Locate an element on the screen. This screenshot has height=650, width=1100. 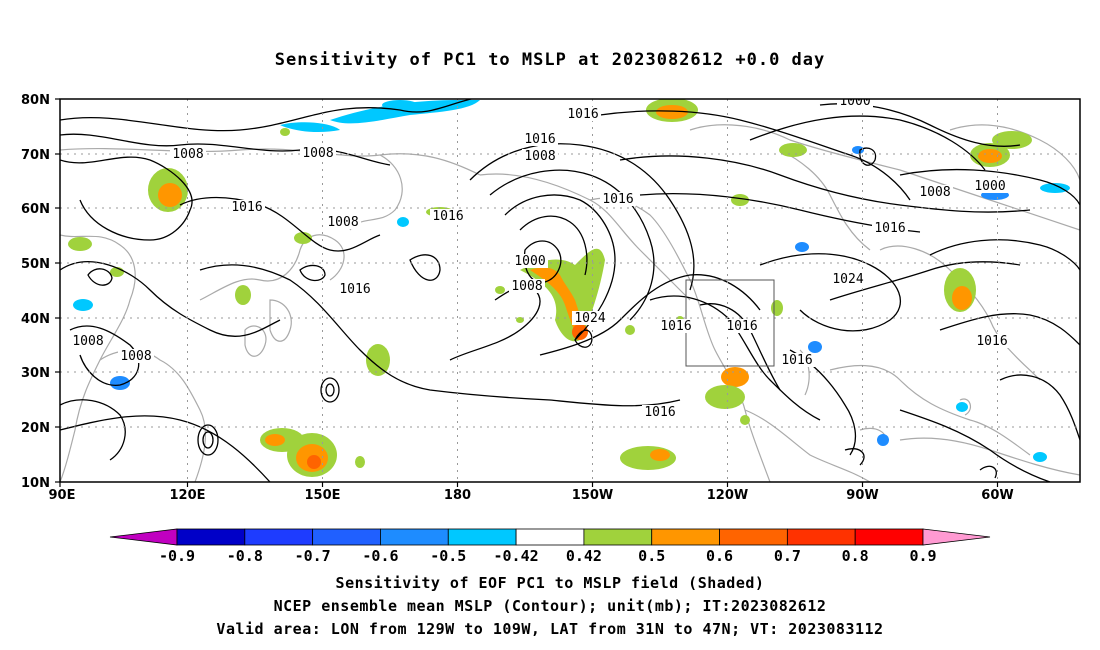
lon-label: 180 is located at coordinates (457, 495).